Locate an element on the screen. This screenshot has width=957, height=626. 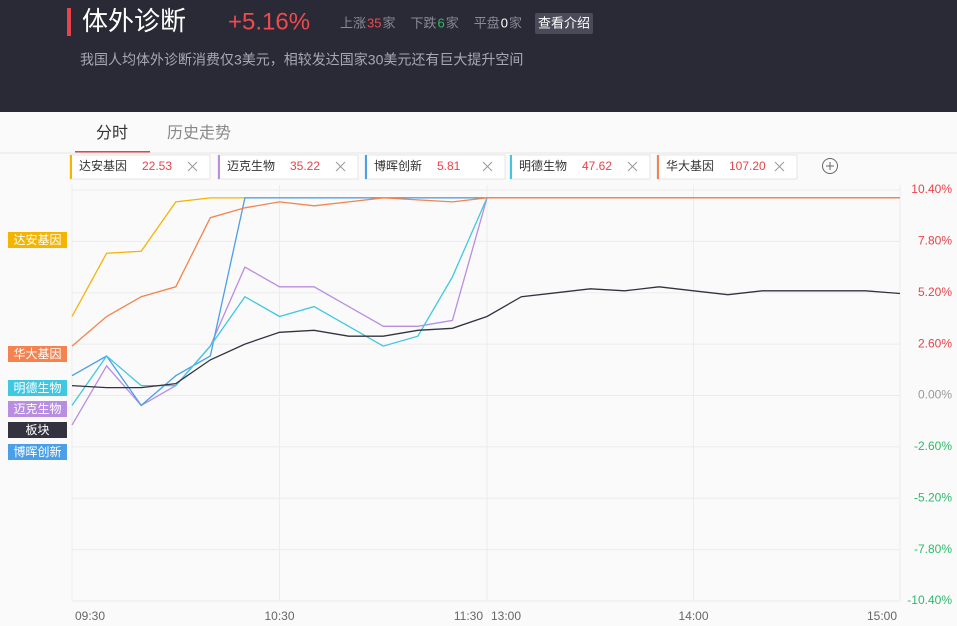
title: 体外诊断 is located at coordinates (134, 21).